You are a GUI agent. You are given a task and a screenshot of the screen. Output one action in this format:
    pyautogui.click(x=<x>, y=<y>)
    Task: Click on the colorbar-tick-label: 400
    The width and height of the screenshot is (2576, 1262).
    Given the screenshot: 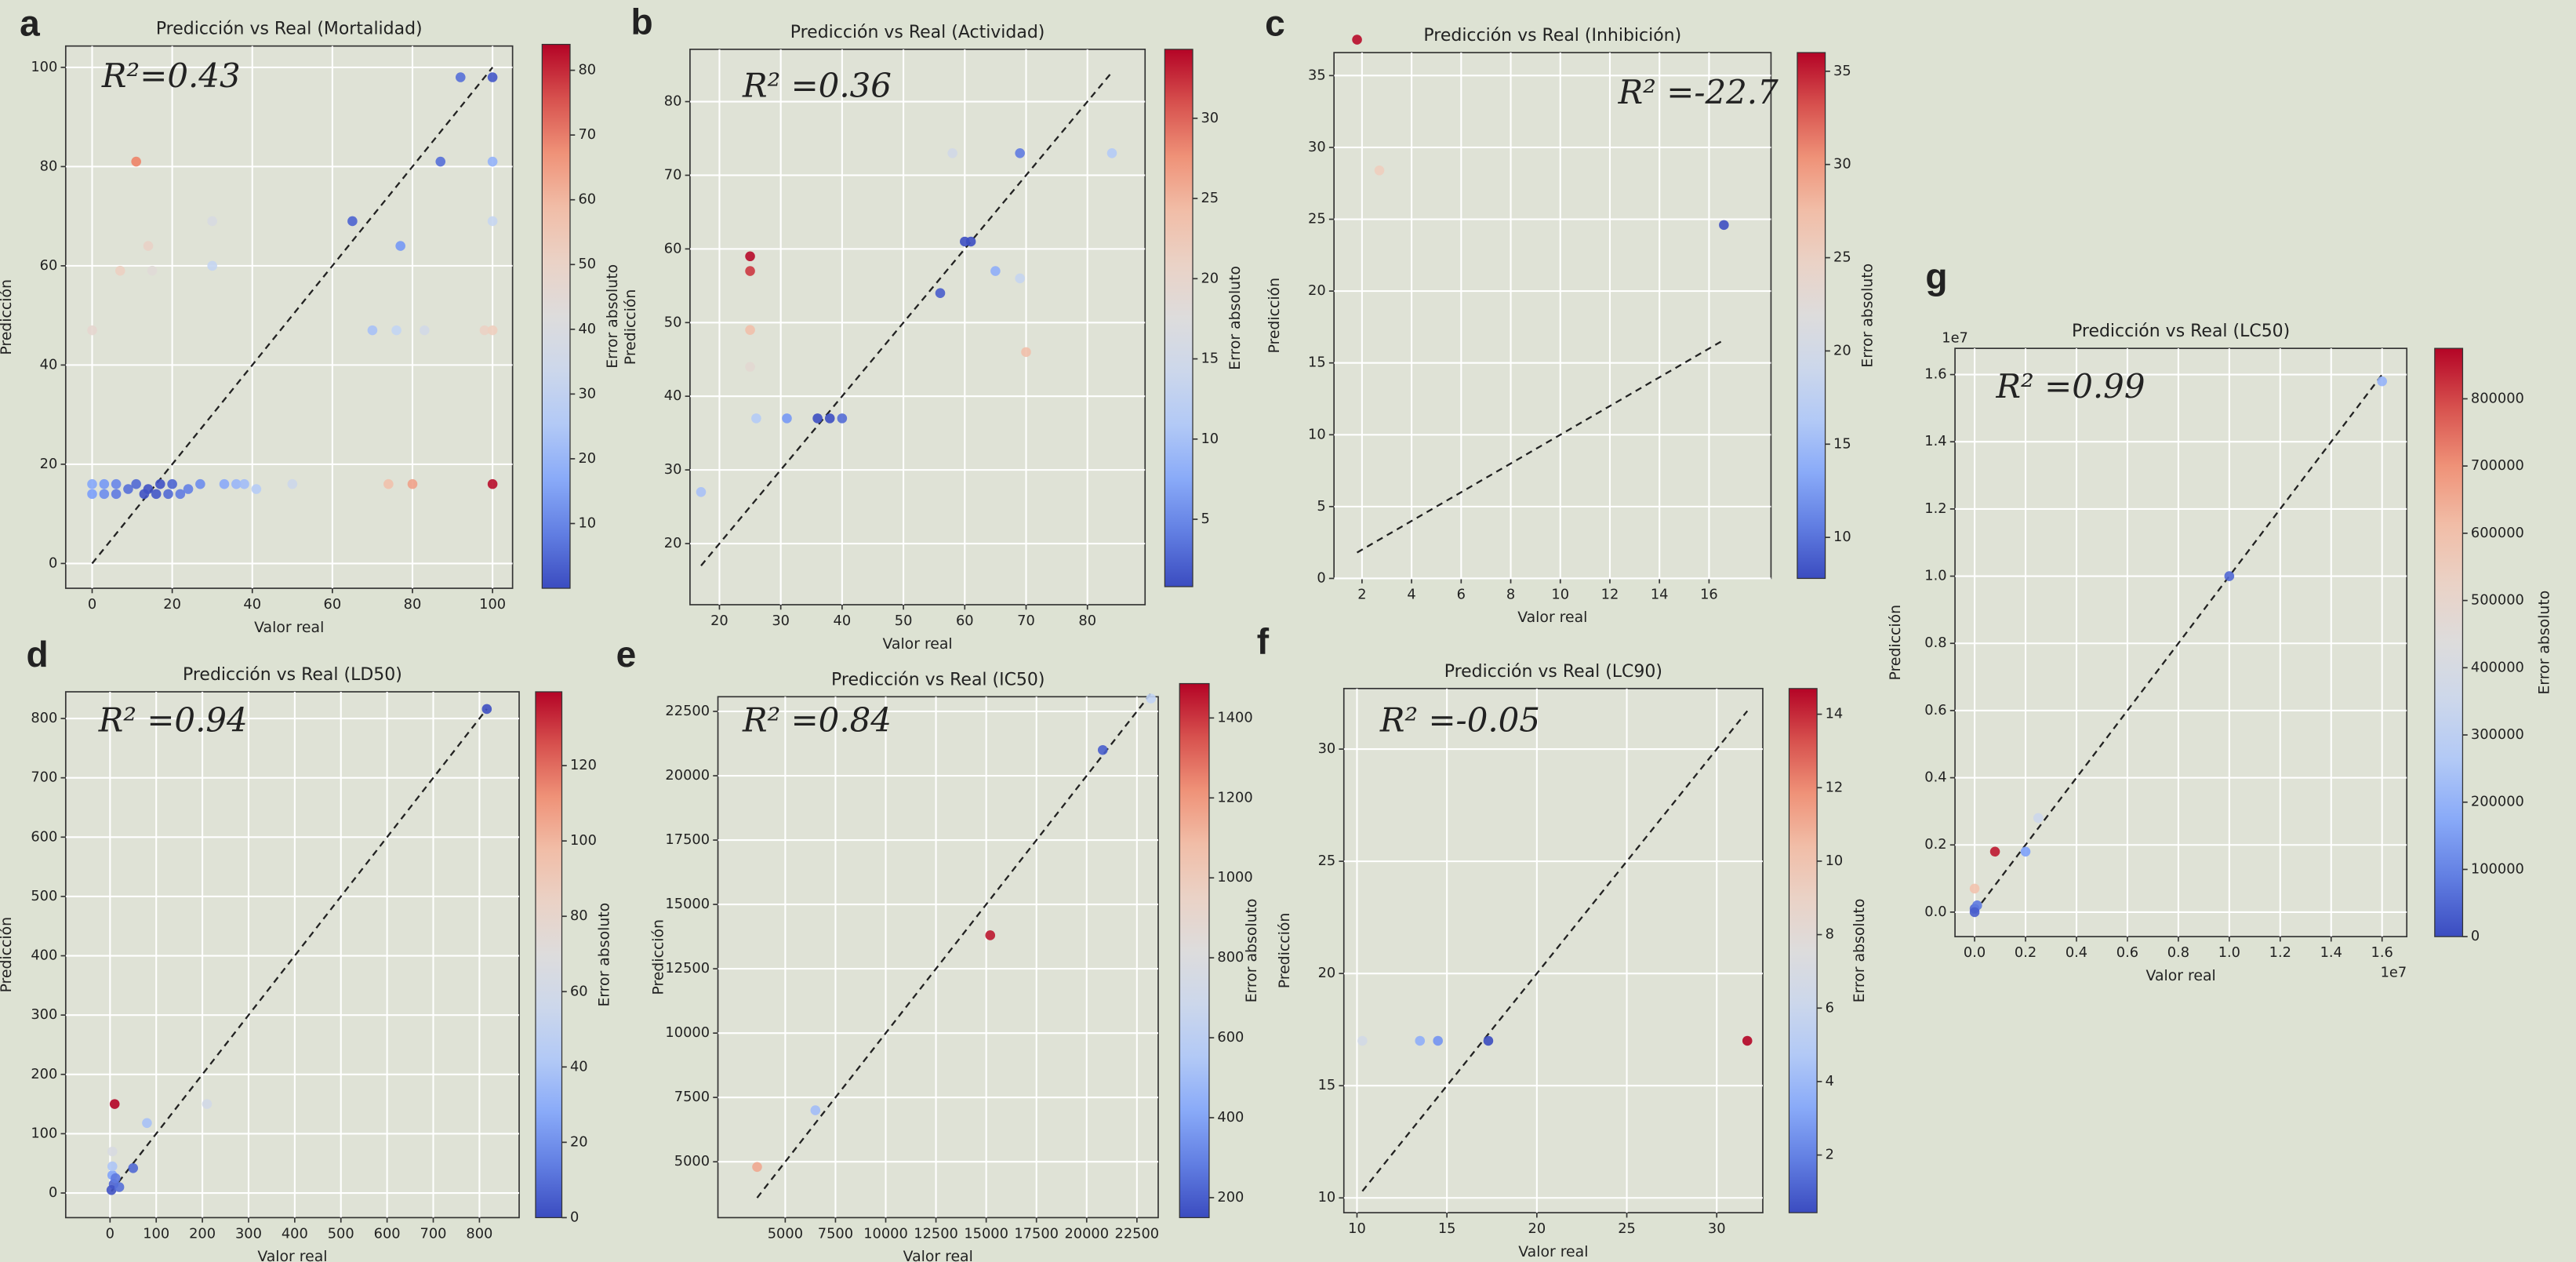 What is the action you would take?
    pyautogui.click(x=1230, y=1117)
    